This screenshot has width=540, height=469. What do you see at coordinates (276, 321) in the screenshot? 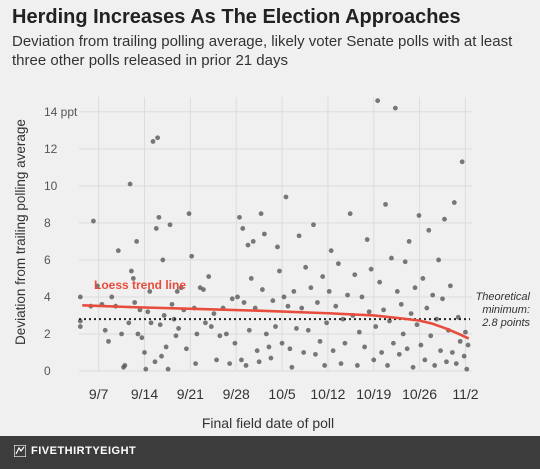
I see `loess-trend-line` at bounding box center [276, 321].